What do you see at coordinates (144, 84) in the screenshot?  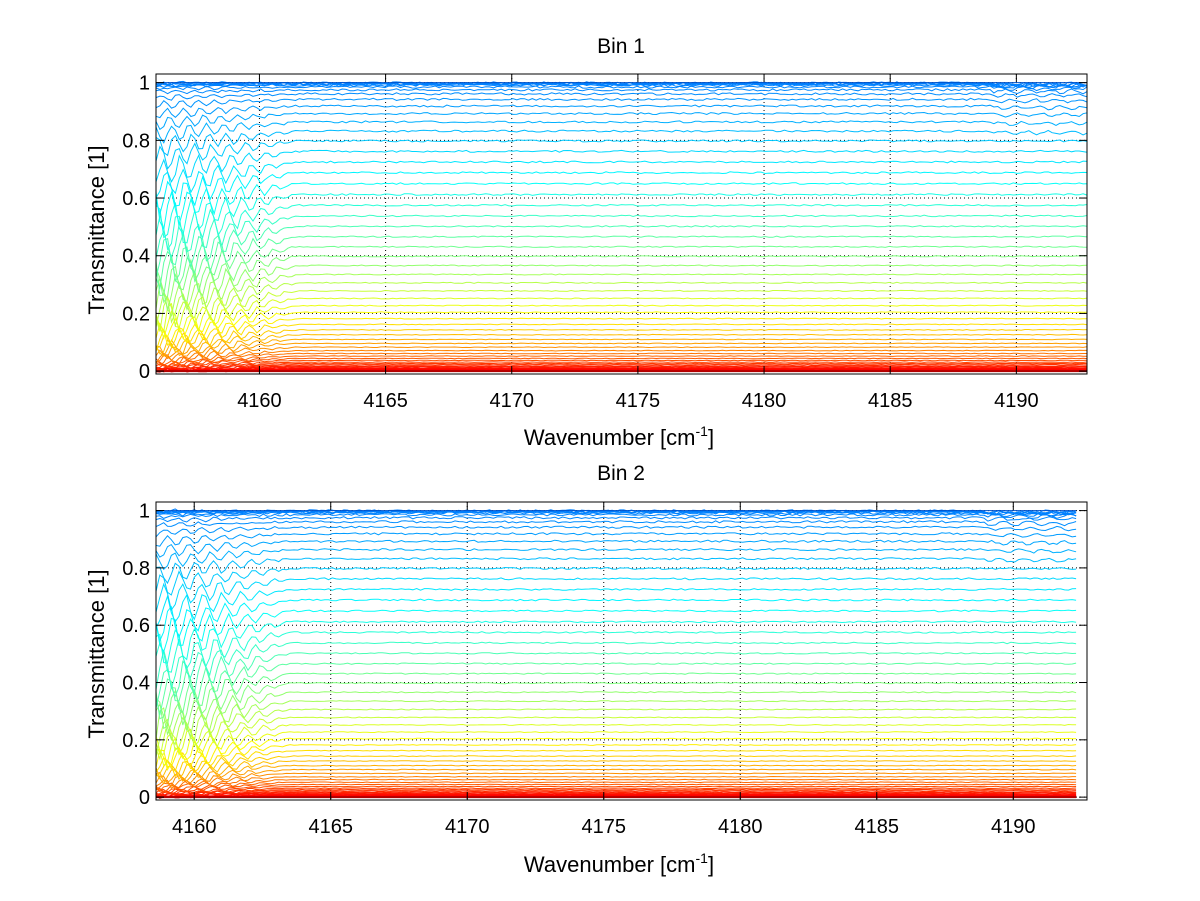 I see `y-tick-label: 1` at bounding box center [144, 84].